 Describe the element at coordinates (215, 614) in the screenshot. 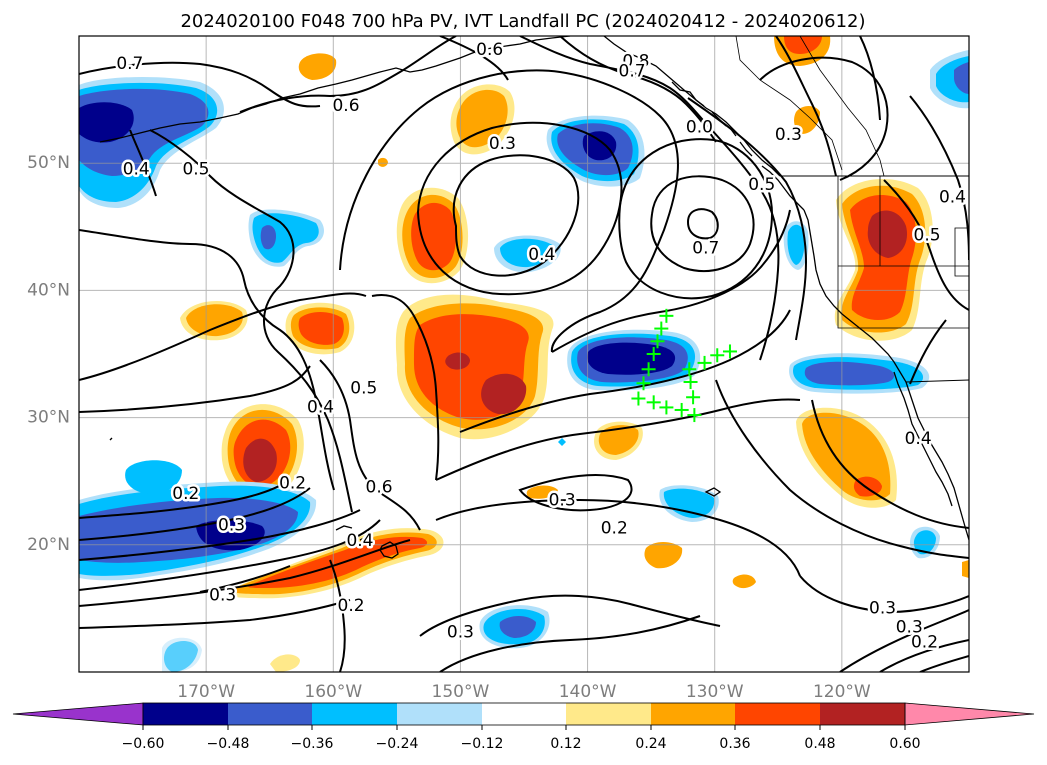

I see `contour-02-bottom` at that location.